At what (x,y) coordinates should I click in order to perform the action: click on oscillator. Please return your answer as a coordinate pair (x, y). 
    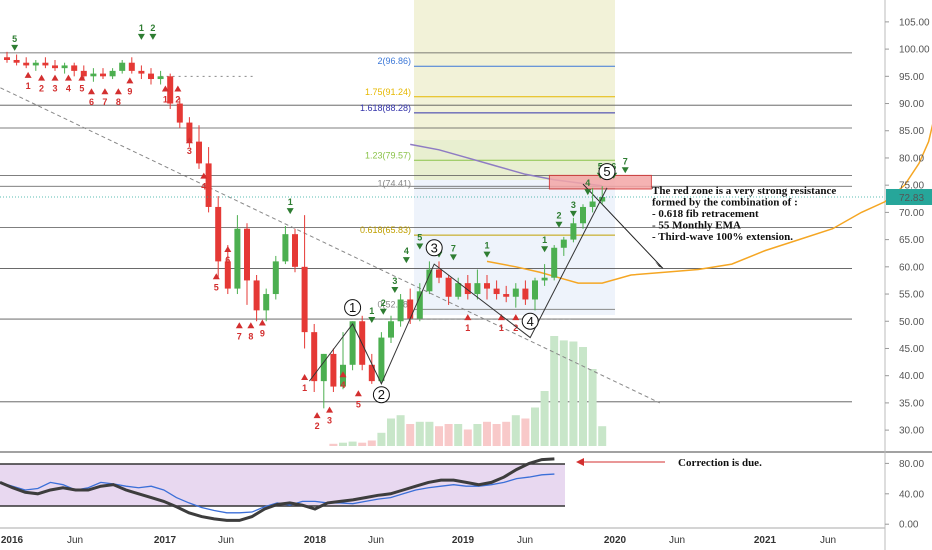
    Looking at the image, I should click on (332, 489).